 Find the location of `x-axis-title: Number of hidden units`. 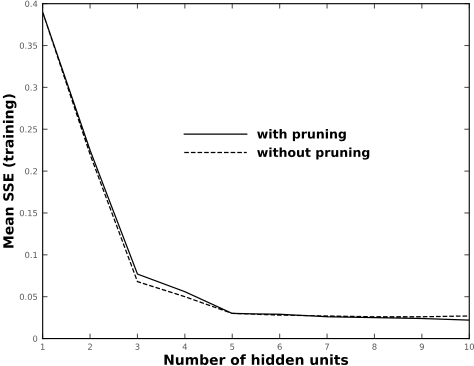

x-axis-title: Number of hidden units is located at coordinates (256, 360).